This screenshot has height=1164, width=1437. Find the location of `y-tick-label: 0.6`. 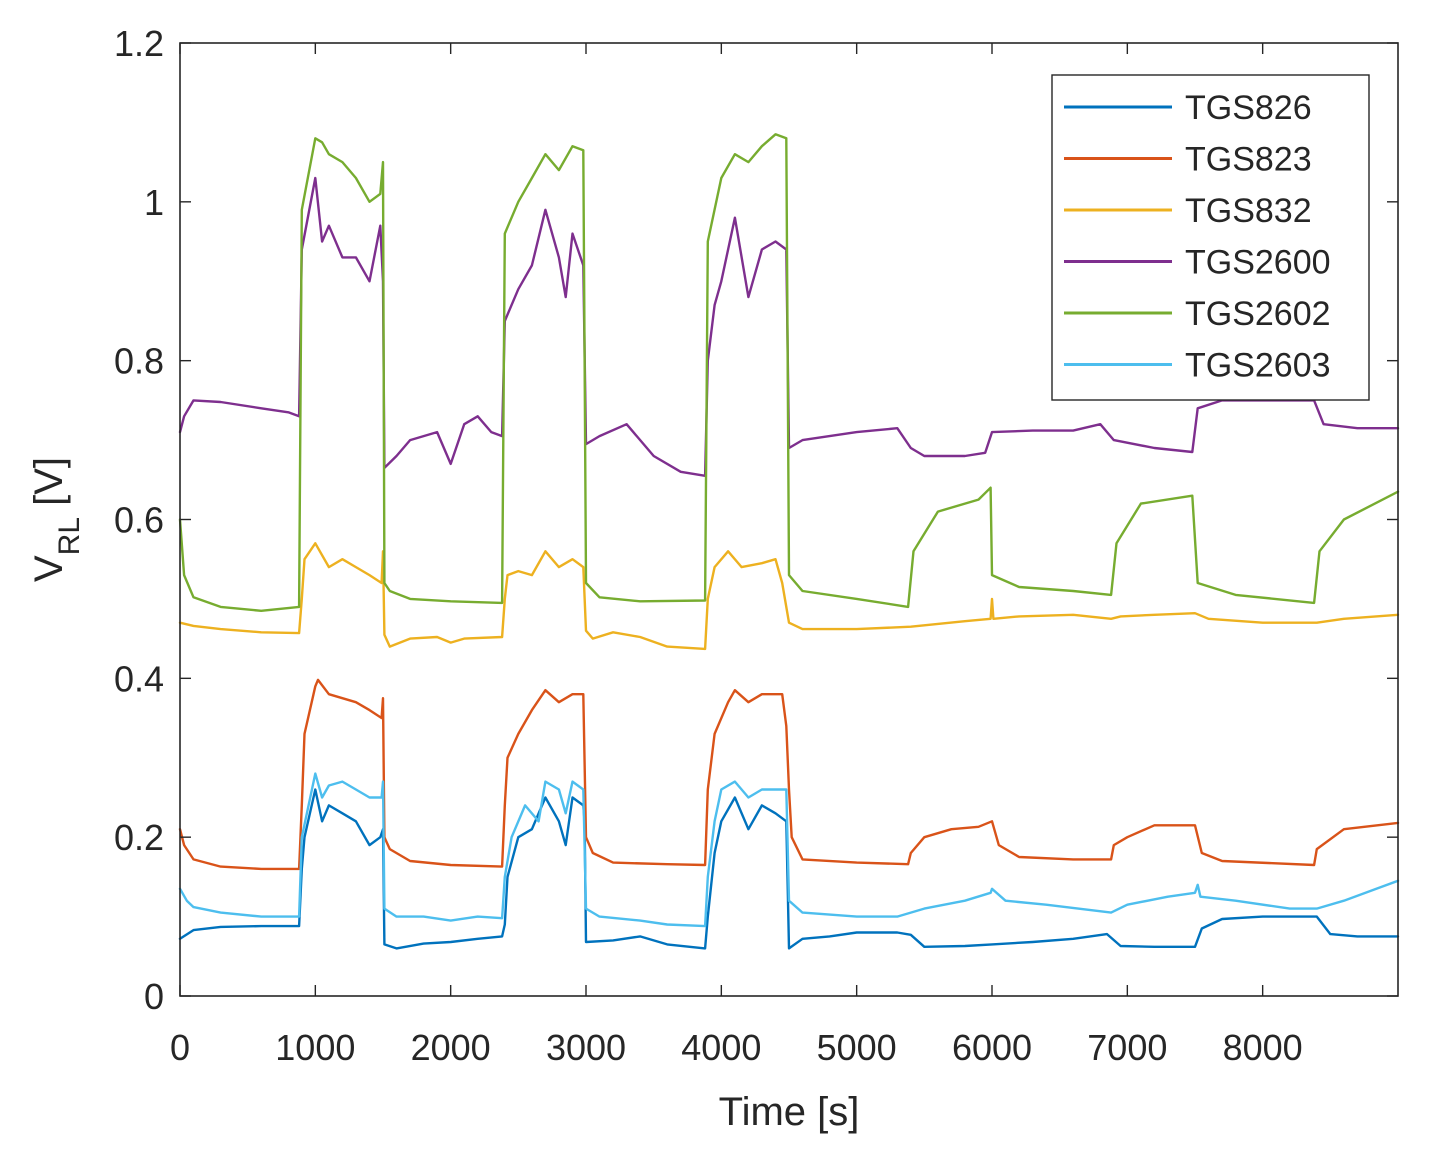

y-tick-label: 0.6 is located at coordinates (139, 520).